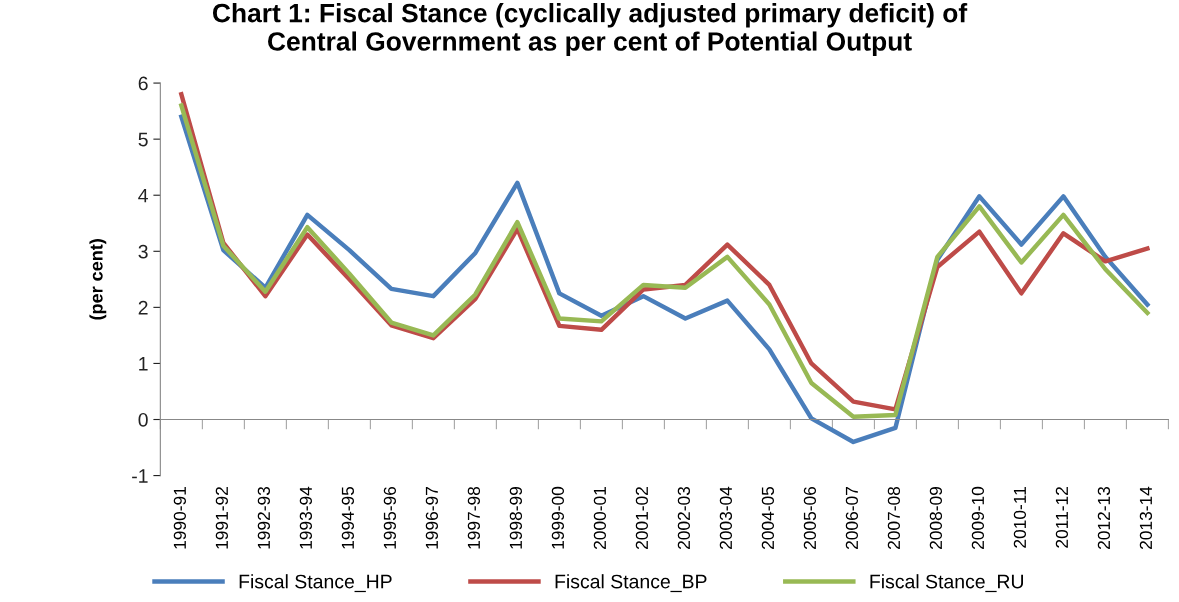 The height and width of the screenshot is (602, 1179). I want to click on legend-label: Fiscal Stance_HP, so click(315, 583).